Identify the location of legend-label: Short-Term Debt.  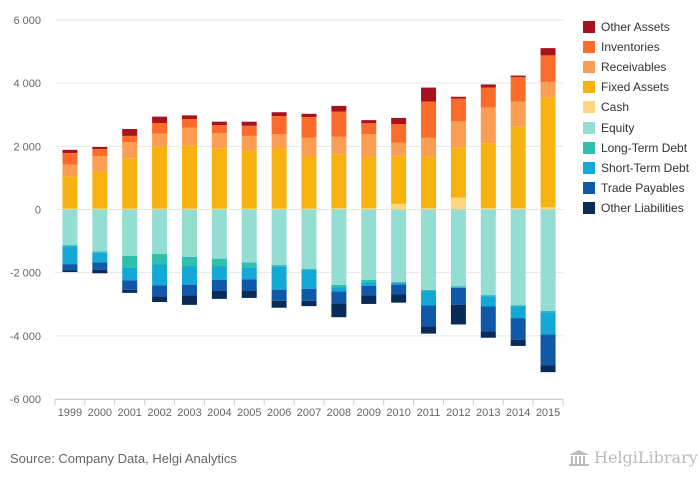
(645, 167).